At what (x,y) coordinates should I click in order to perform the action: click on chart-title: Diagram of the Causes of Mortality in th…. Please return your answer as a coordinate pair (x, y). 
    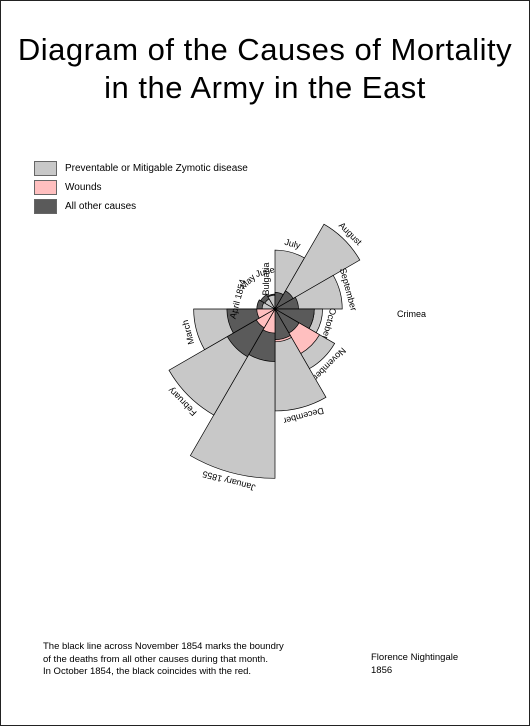
    Looking at the image, I should click on (265, 69).